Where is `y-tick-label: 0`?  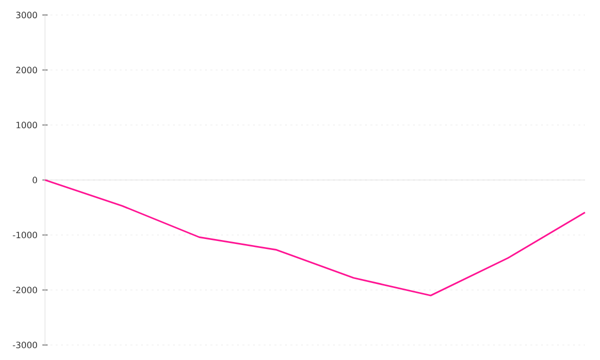 y-tick-label: 0 is located at coordinates (35, 180).